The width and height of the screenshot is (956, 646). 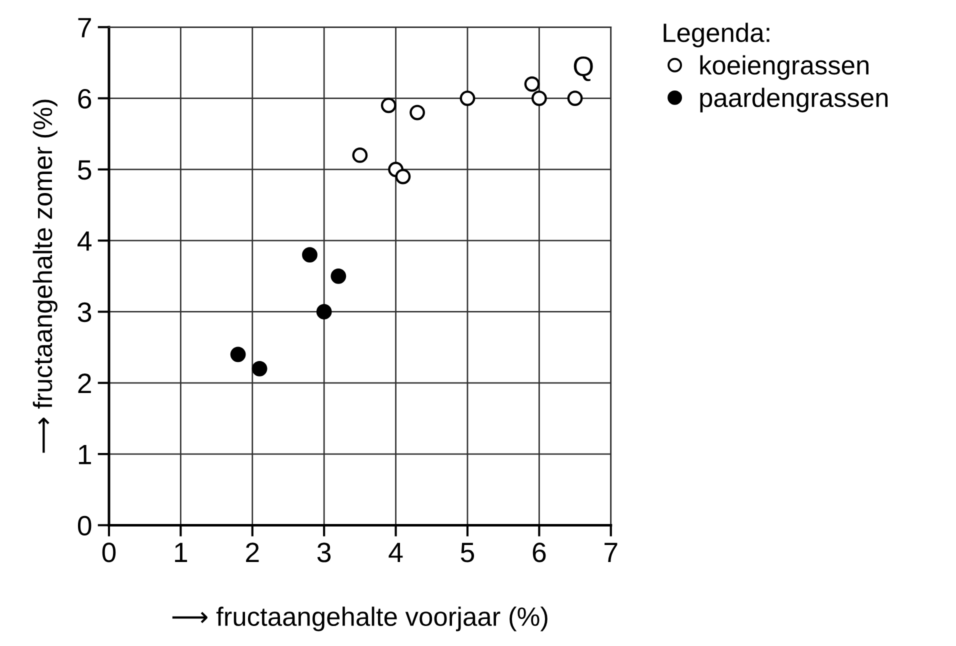 What do you see at coordinates (324, 552) in the screenshot?
I see `x-tick-label: 3` at bounding box center [324, 552].